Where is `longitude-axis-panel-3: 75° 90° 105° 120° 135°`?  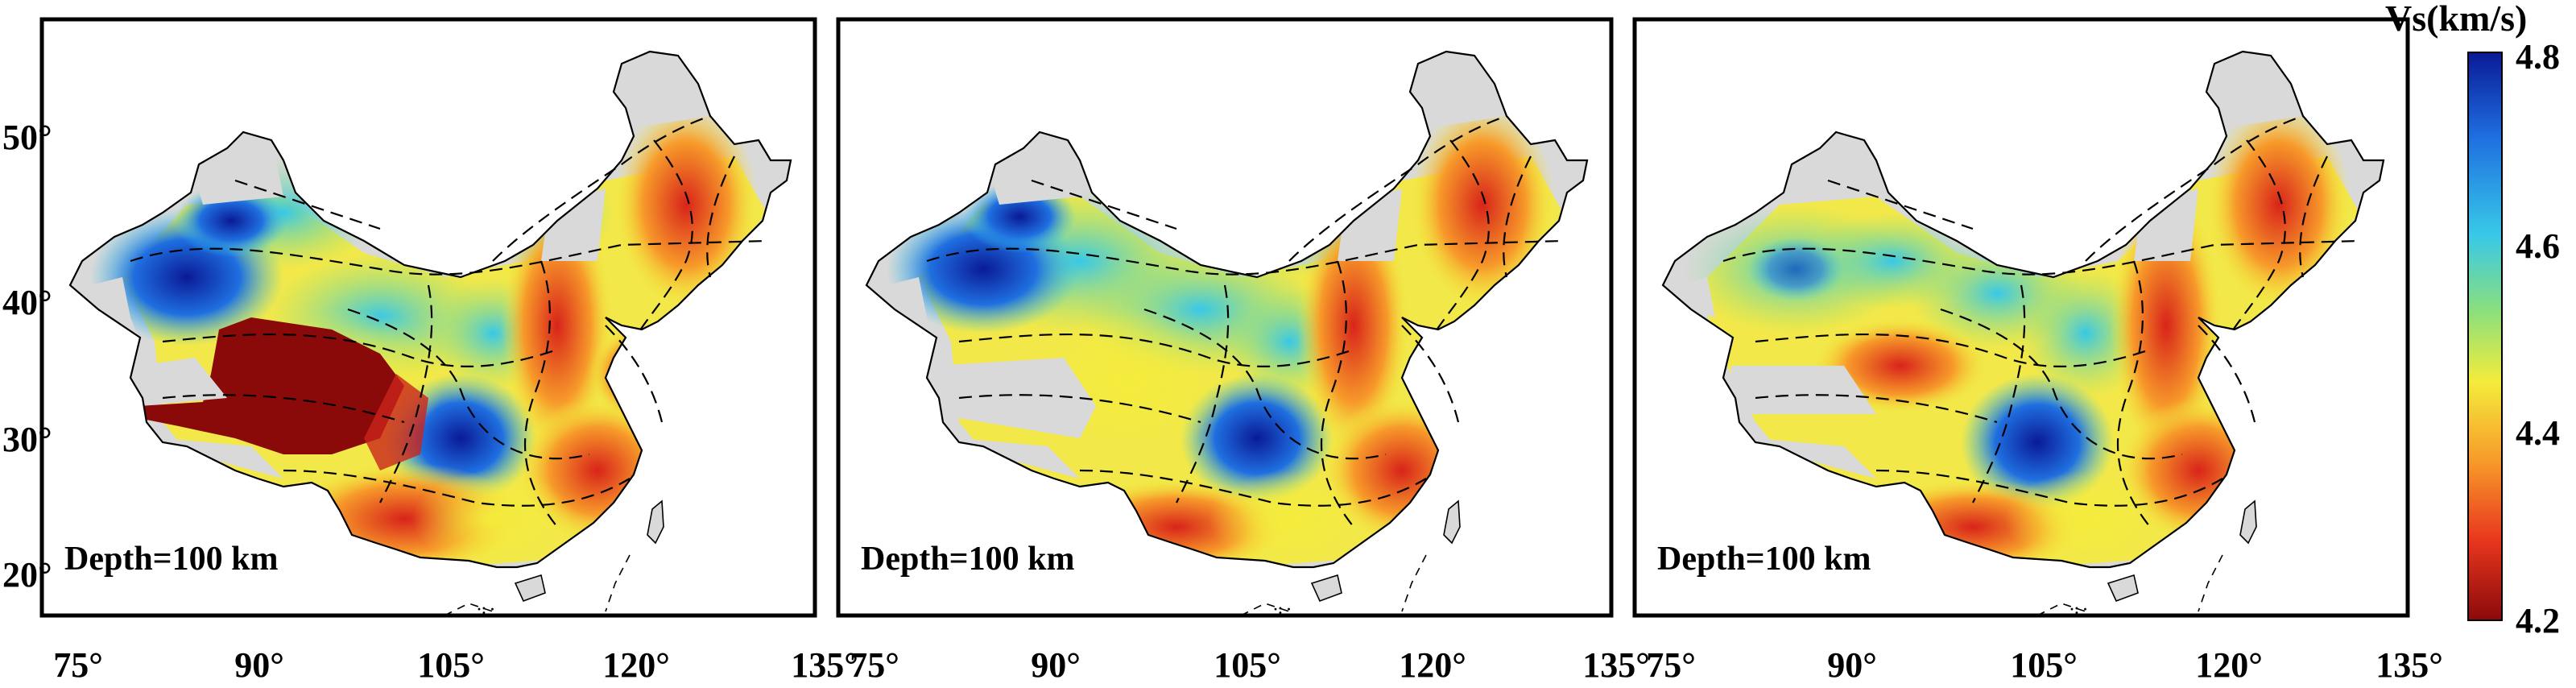 longitude-axis-panel-3: 75° 90° 105° 120° 135° is located at coordinates (2044, 665).